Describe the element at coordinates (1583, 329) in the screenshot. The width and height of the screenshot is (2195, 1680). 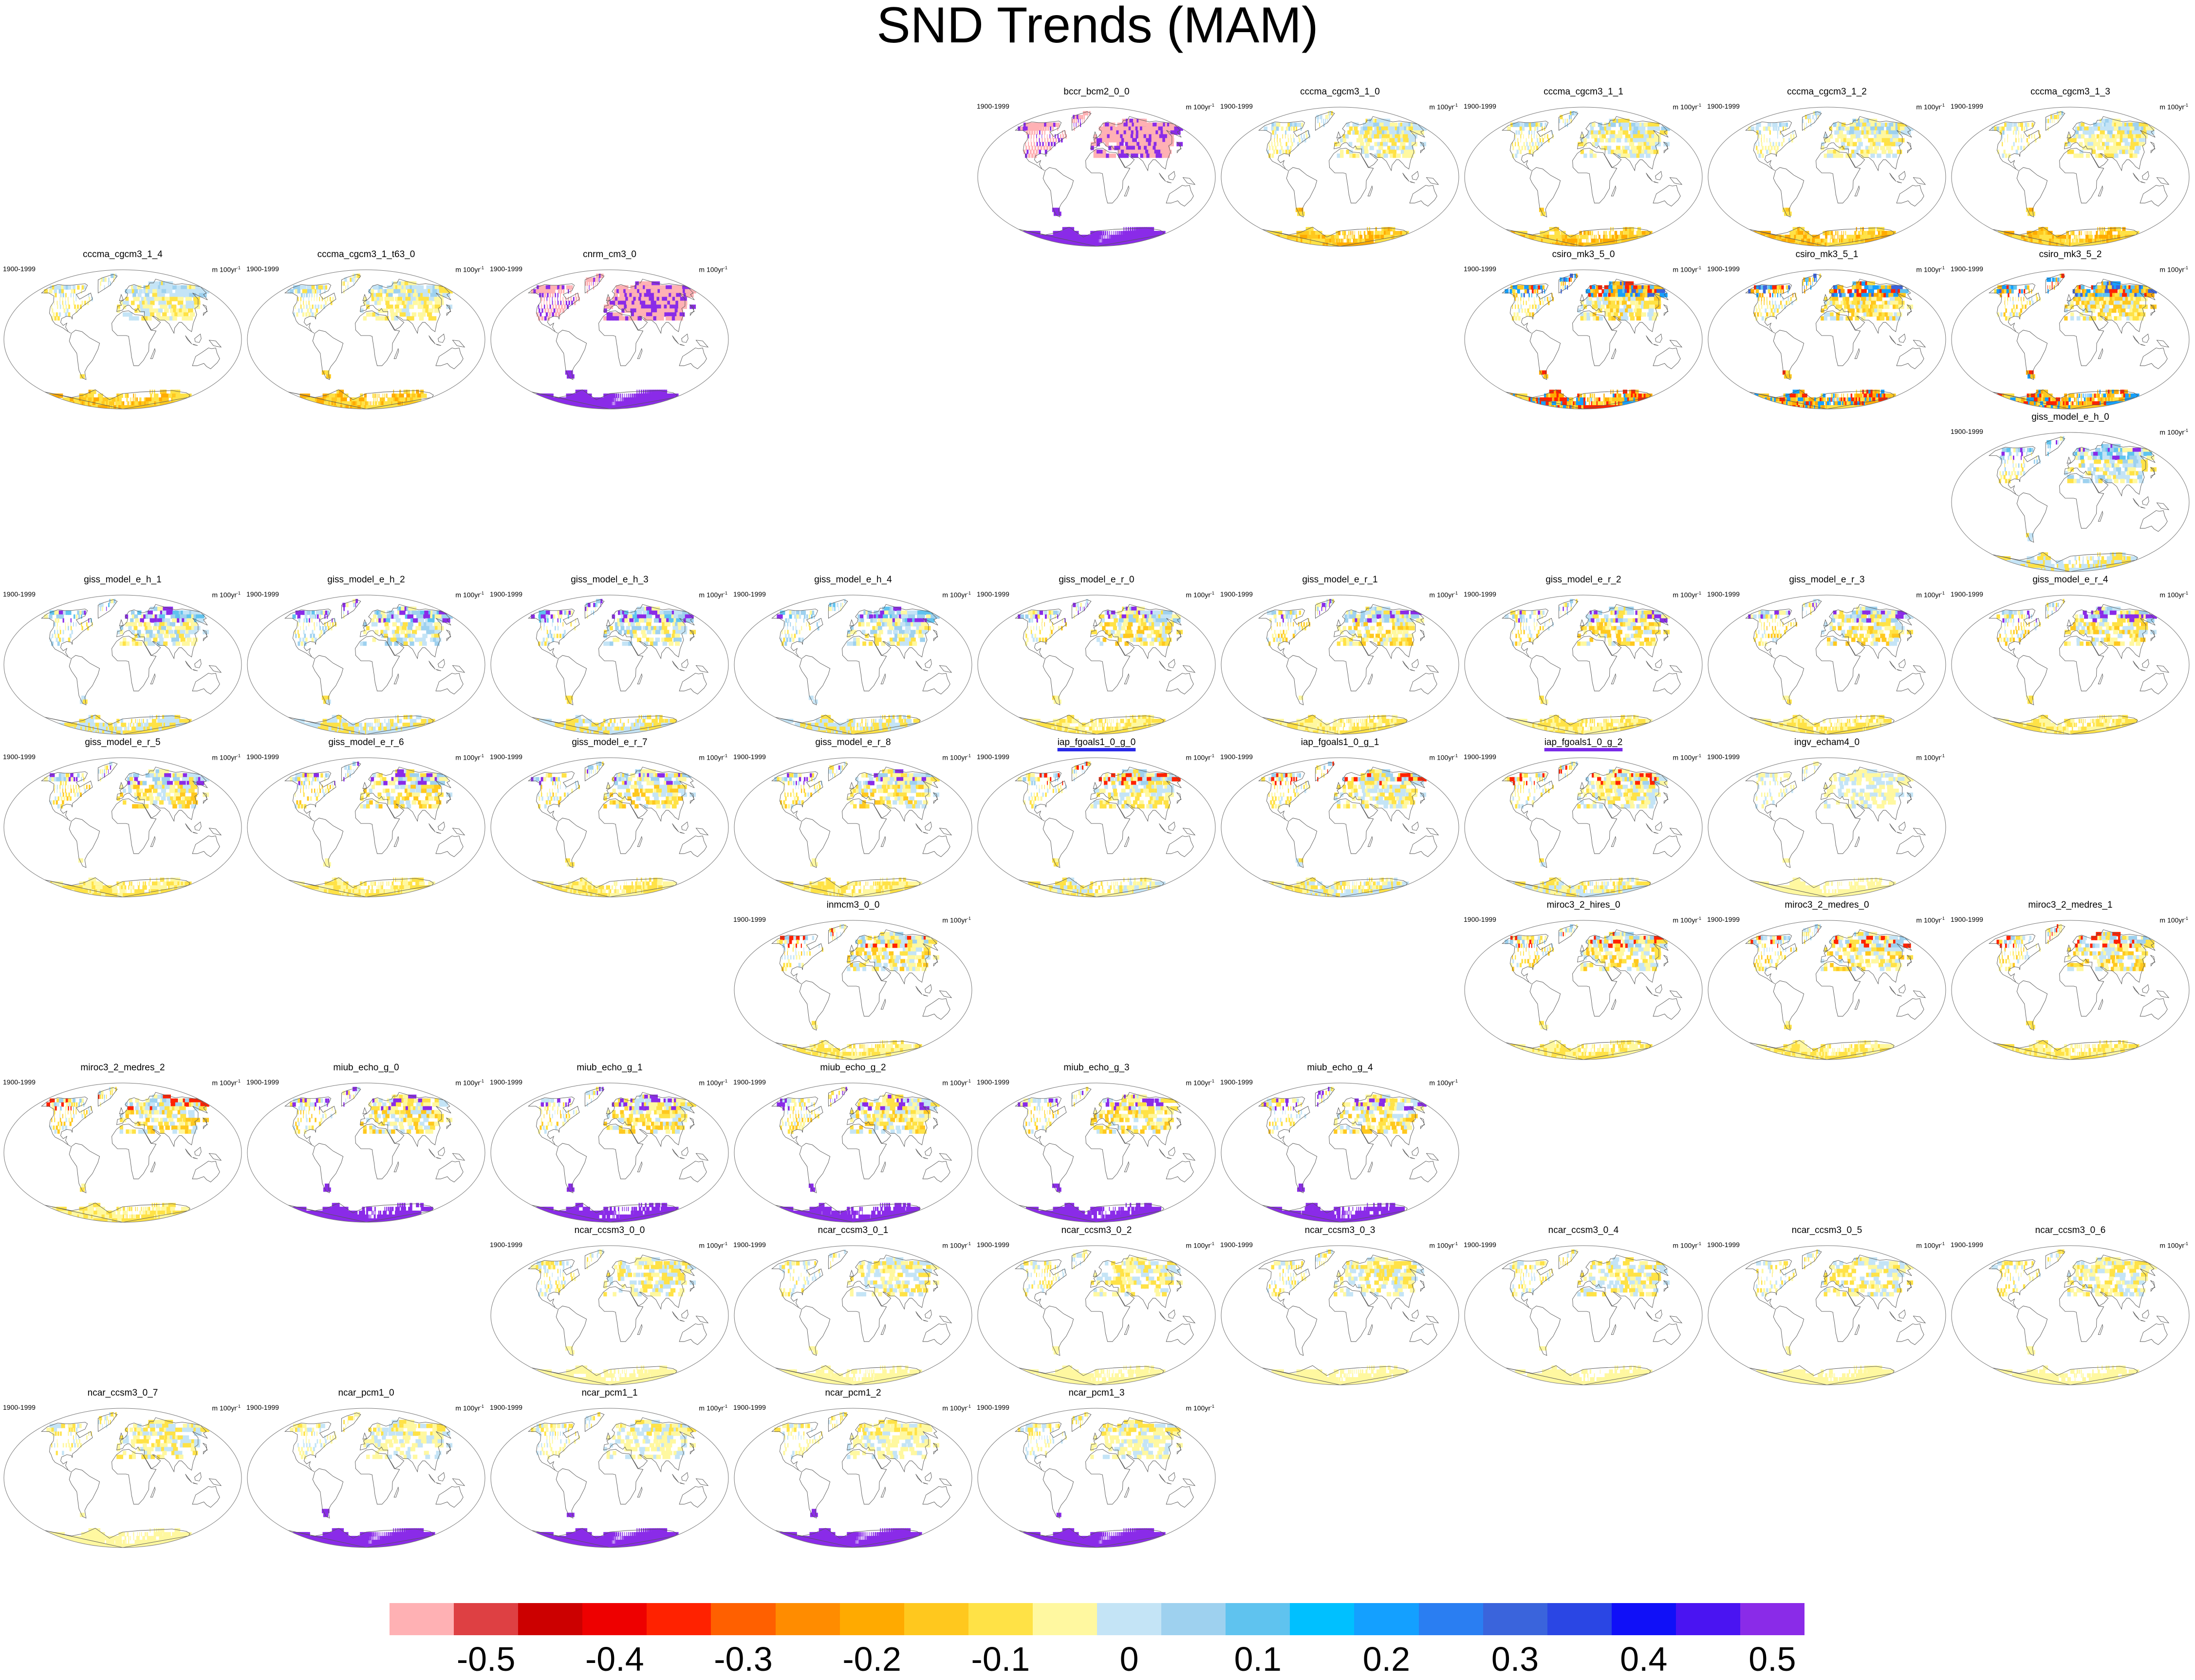
I see `map-panel-csiro_mk3_5_0: csiro_mk3_5_0 1900-1999 m 100yr-1` at that location.